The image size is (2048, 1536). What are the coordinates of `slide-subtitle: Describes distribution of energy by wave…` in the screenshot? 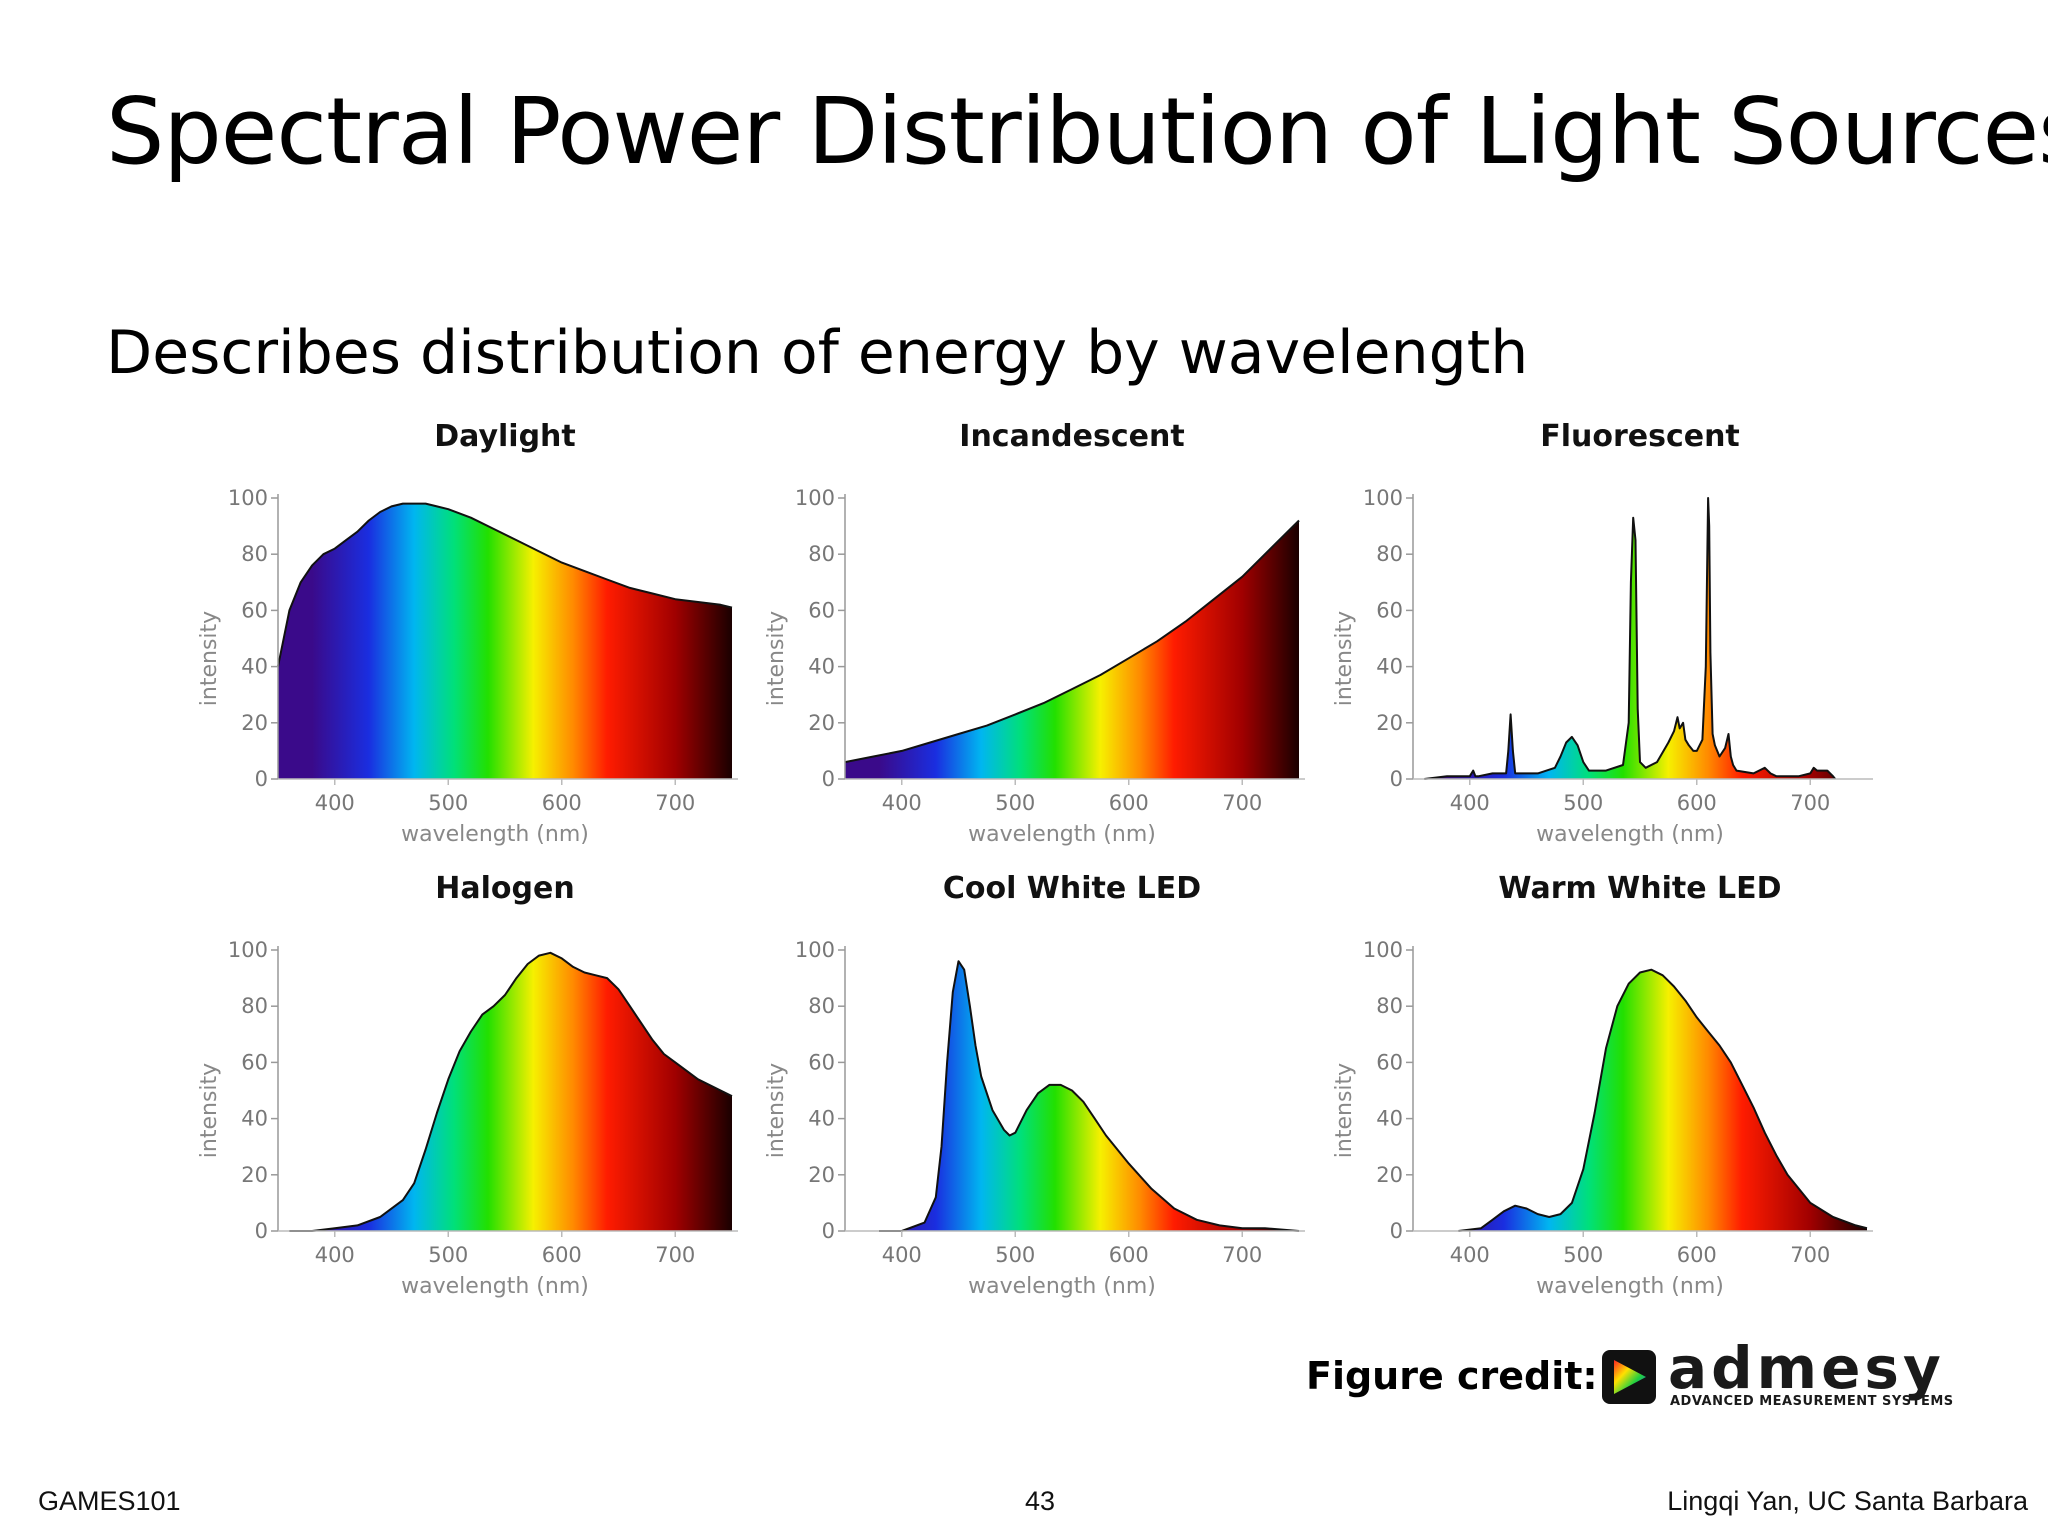 It's located at (817, 353).